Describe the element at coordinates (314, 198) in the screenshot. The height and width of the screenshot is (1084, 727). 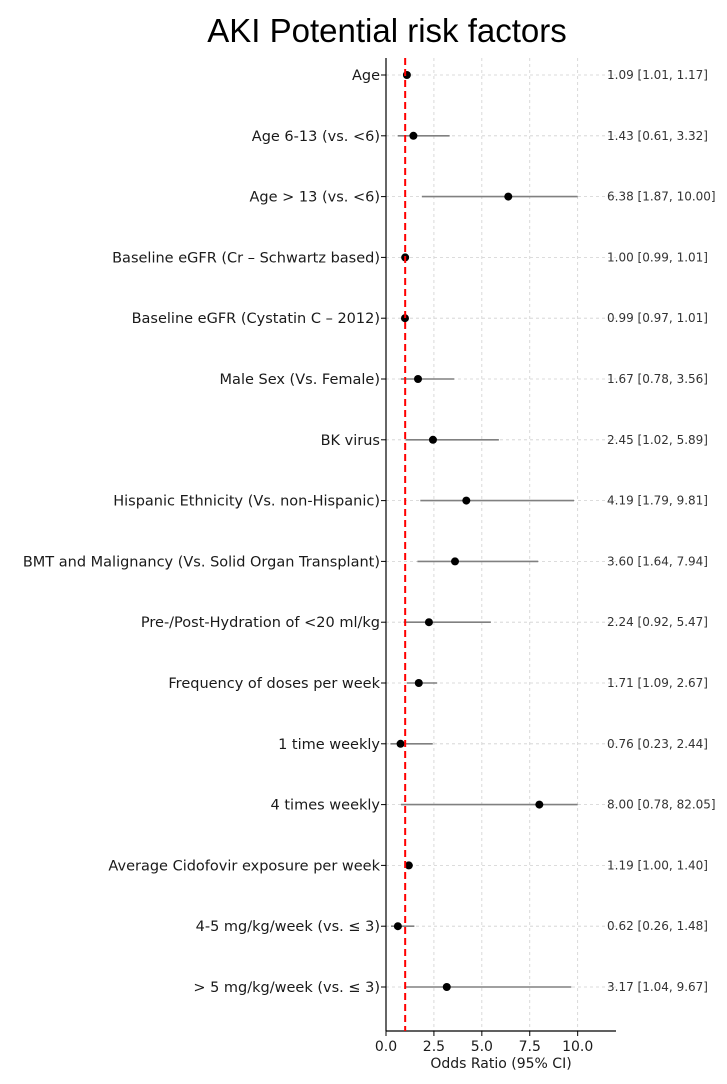
I see `row-label: Age > 13 (vs. <6)` at that location.